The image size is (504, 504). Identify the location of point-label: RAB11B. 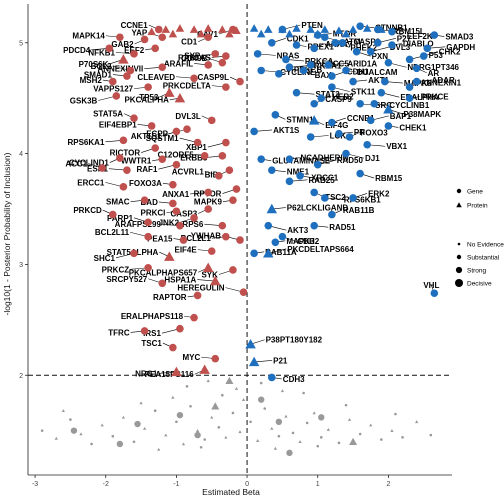
(359, 210).